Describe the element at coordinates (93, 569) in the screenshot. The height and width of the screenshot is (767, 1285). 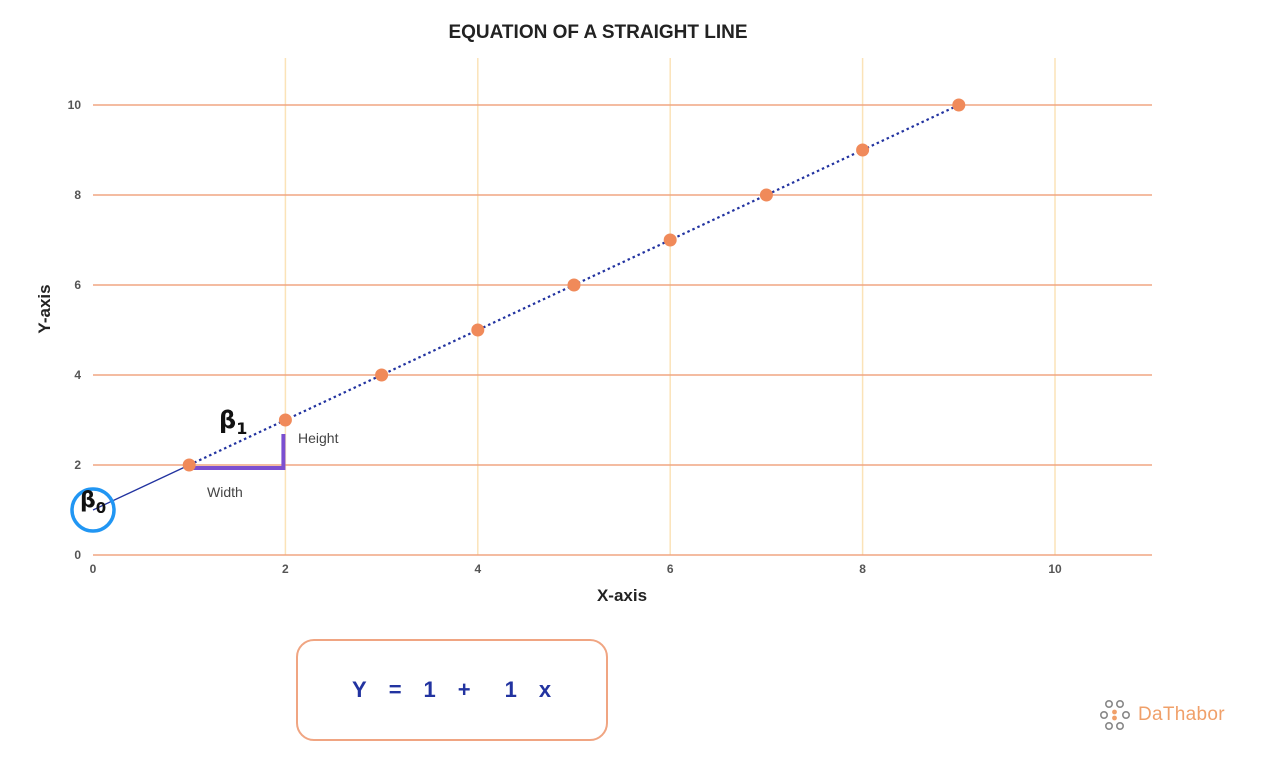
I see `x-tick-label: 0` at that location.